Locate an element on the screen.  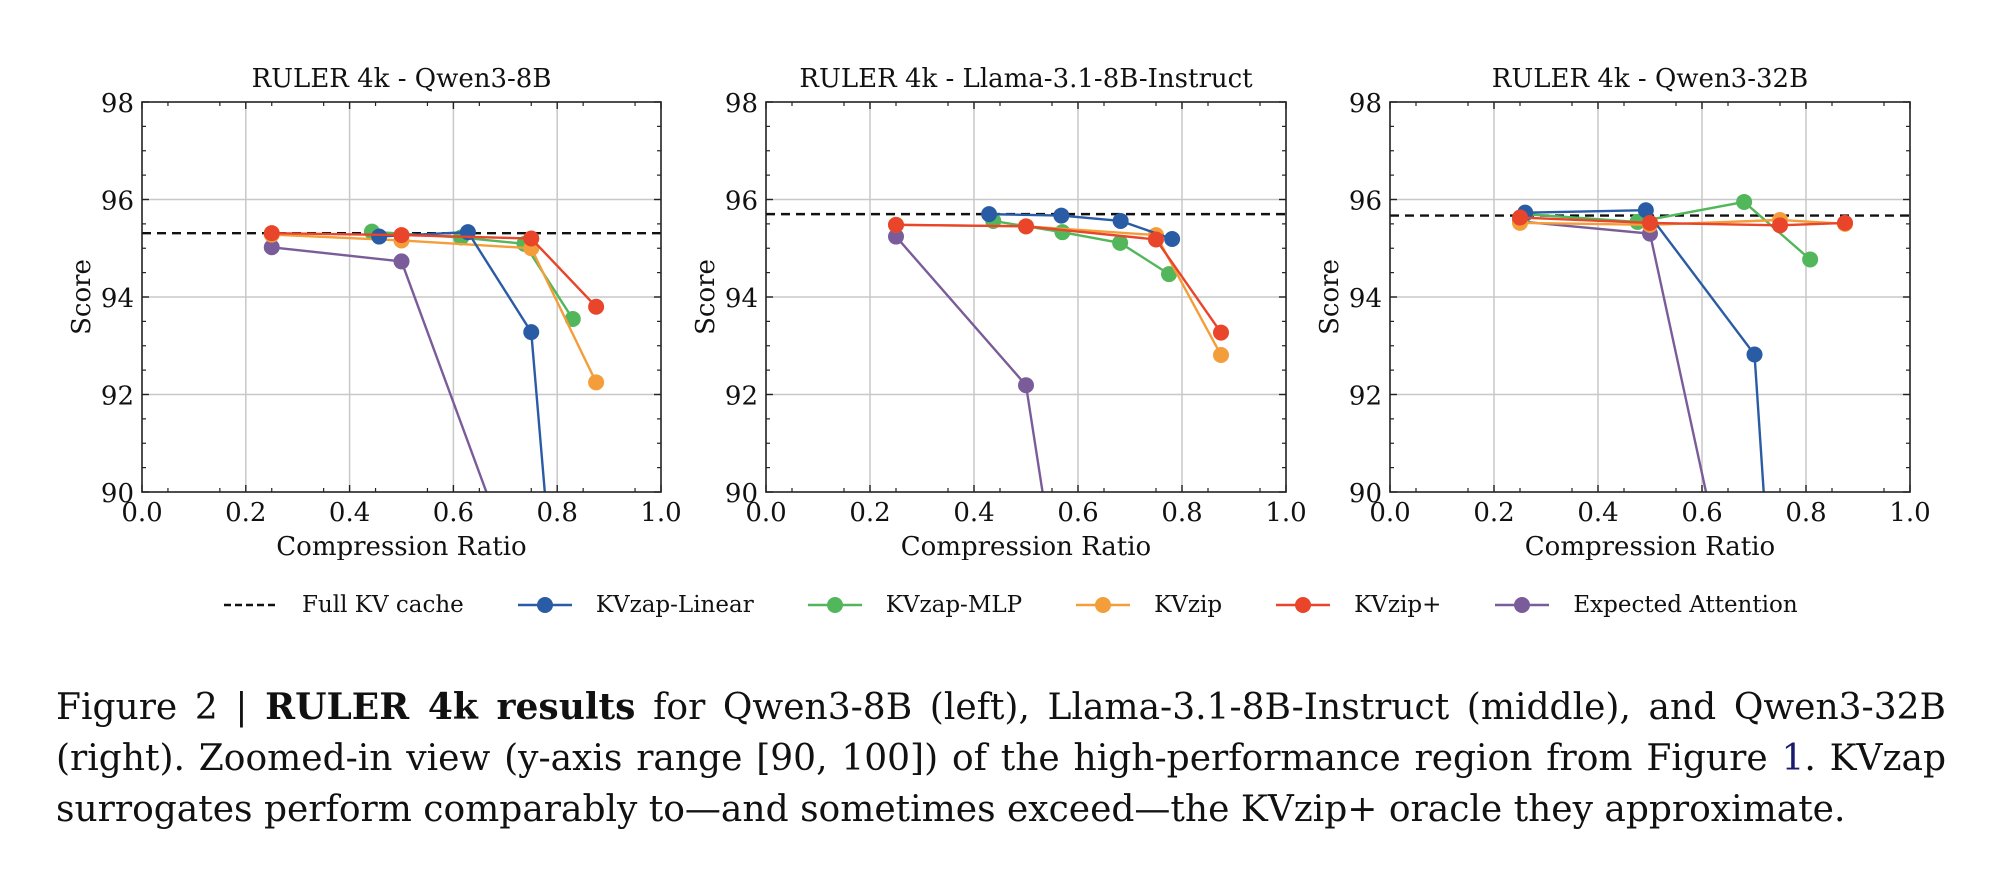
legend-label: Expected Attention is located at coordinates (1685, 605).